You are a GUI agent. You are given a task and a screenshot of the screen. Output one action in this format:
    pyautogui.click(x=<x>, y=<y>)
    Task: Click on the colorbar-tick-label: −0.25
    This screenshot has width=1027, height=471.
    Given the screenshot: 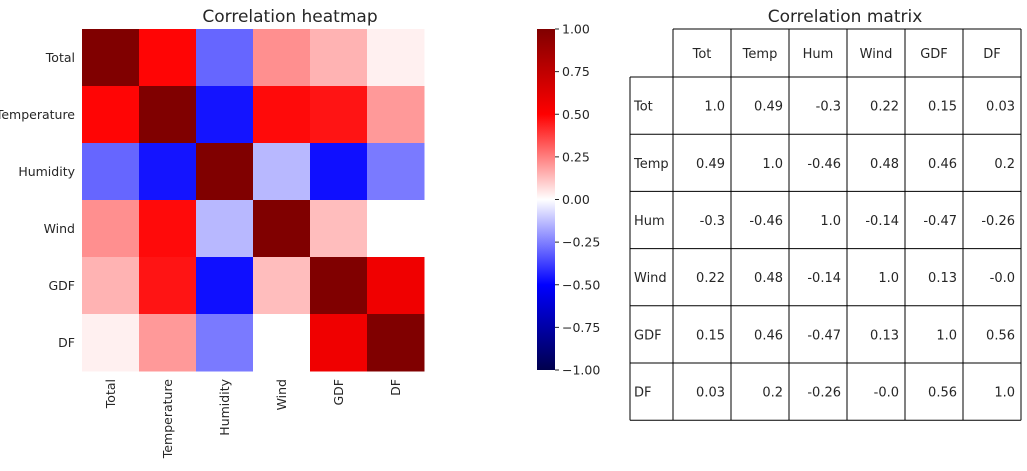 What is the action you would take?
    pyautogui.click(x=581, y=242)
    